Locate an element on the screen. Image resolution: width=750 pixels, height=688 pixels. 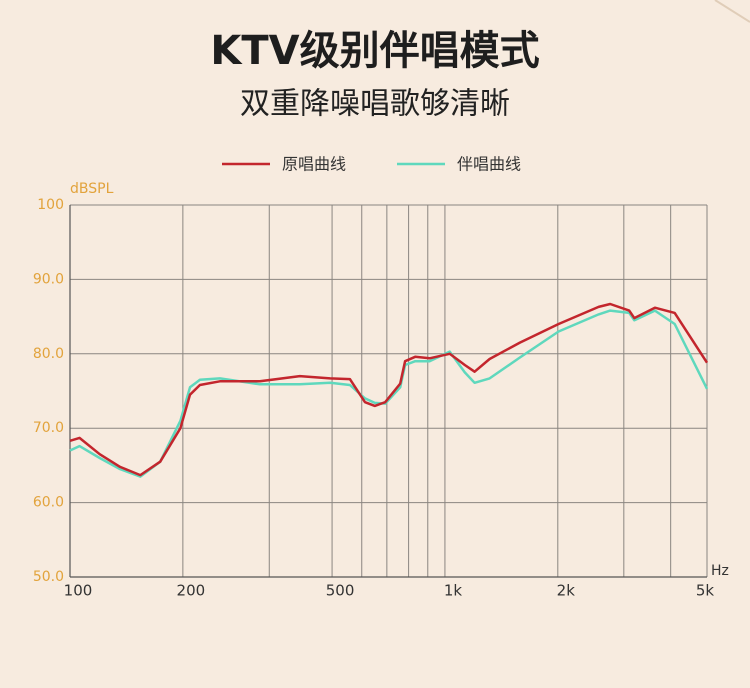
x-tick-label: 100 is located at coordinates (78, 591).